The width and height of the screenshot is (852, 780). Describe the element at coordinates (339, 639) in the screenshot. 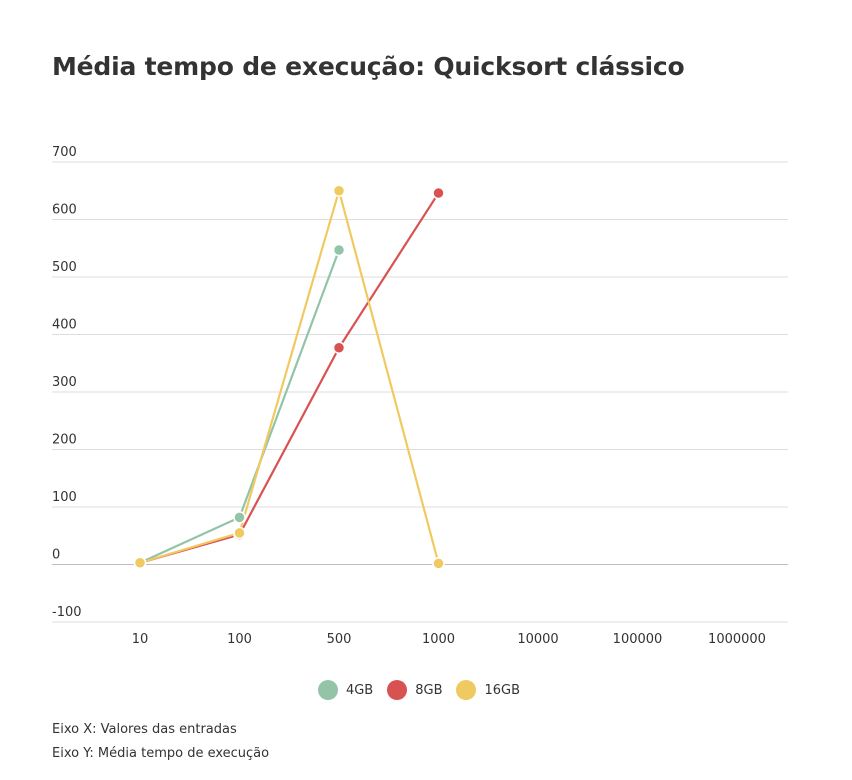

I see `x-tick-label: 500` at that location.